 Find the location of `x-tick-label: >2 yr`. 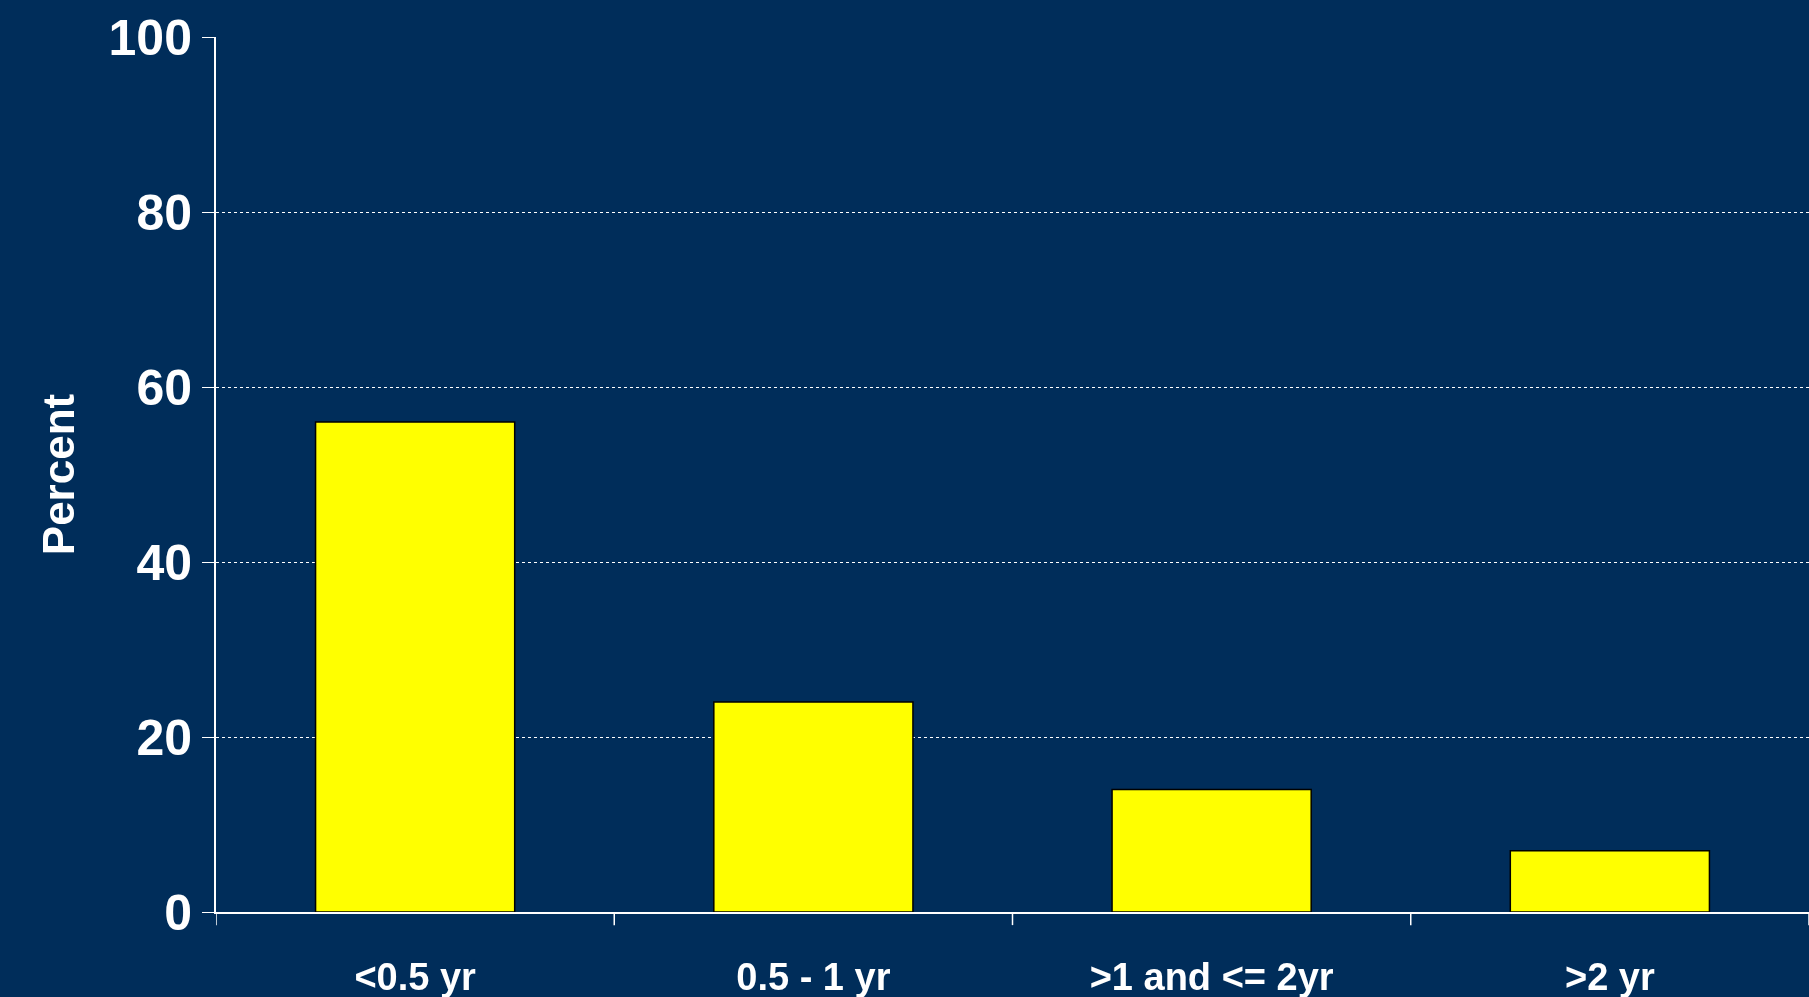

x-tick-label: >2 yr is located at coordinates (1609, 976).